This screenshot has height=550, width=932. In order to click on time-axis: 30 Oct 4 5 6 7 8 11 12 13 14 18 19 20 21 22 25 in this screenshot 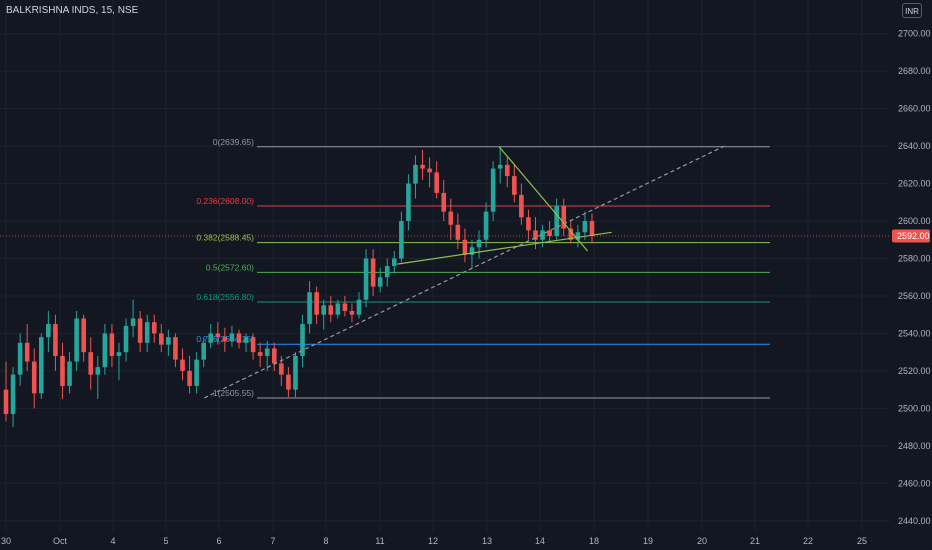, I will do `click(434, 541)`.